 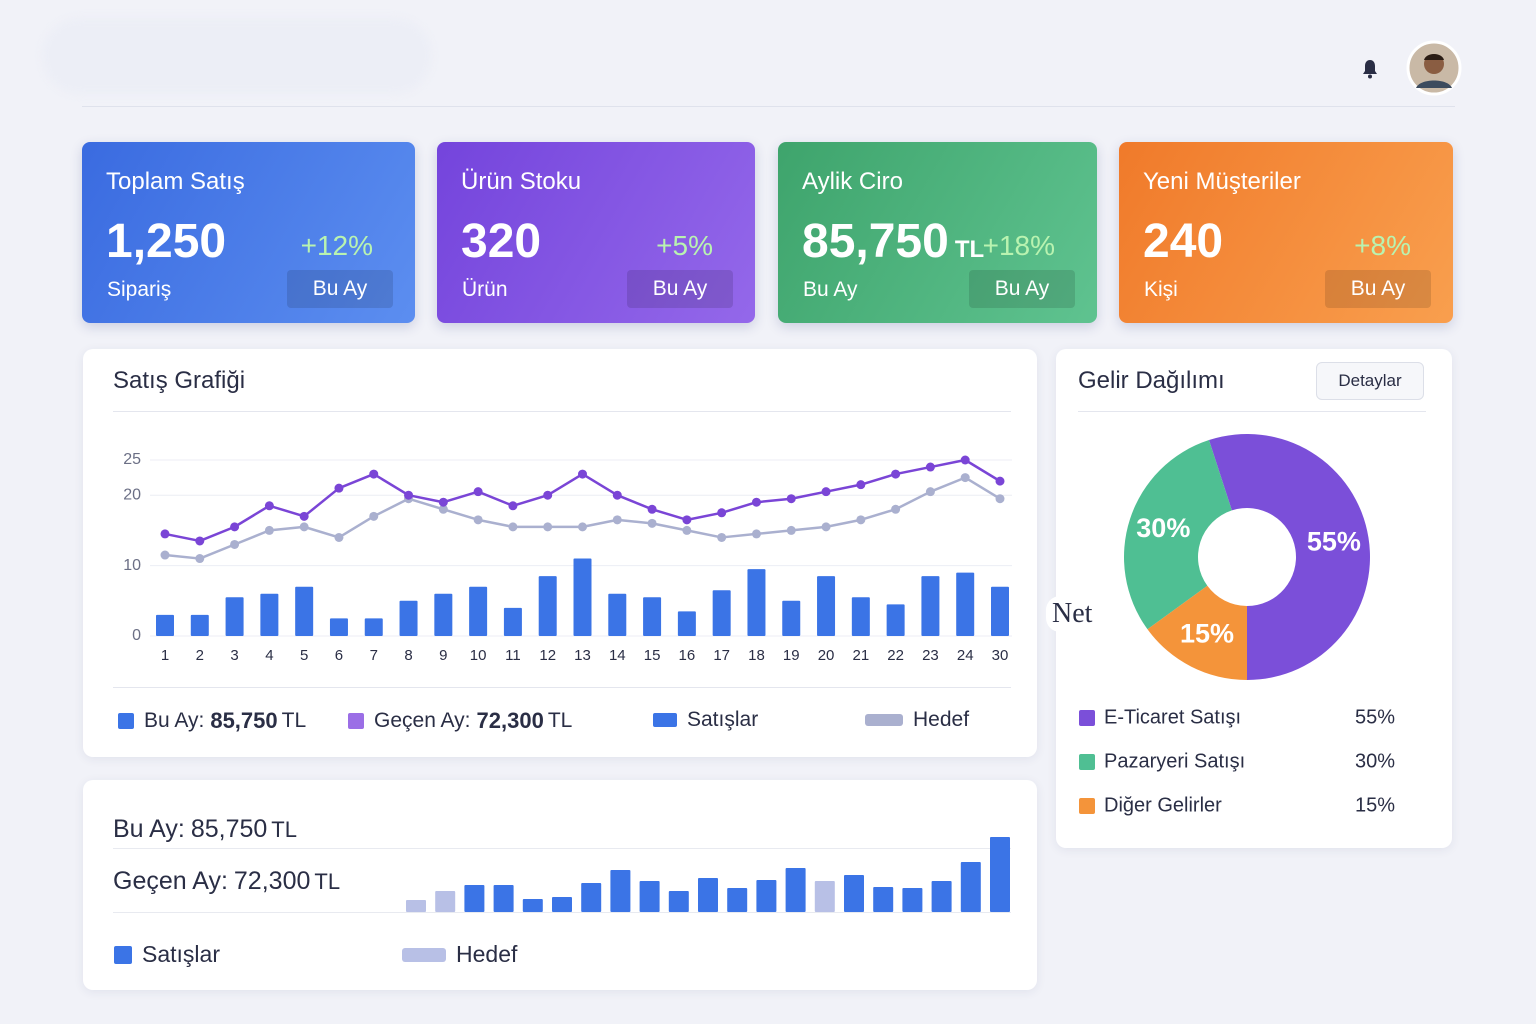 I want to click on legend-item: Geçen Ay: 72,300 TL, so click(x=460, y=721).